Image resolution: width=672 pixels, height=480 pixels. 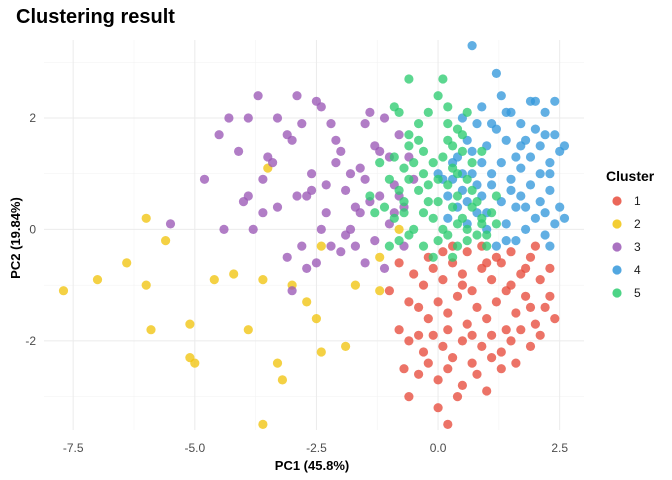 I want to click on legend-label-4: 4, so click(x=637, y=270).